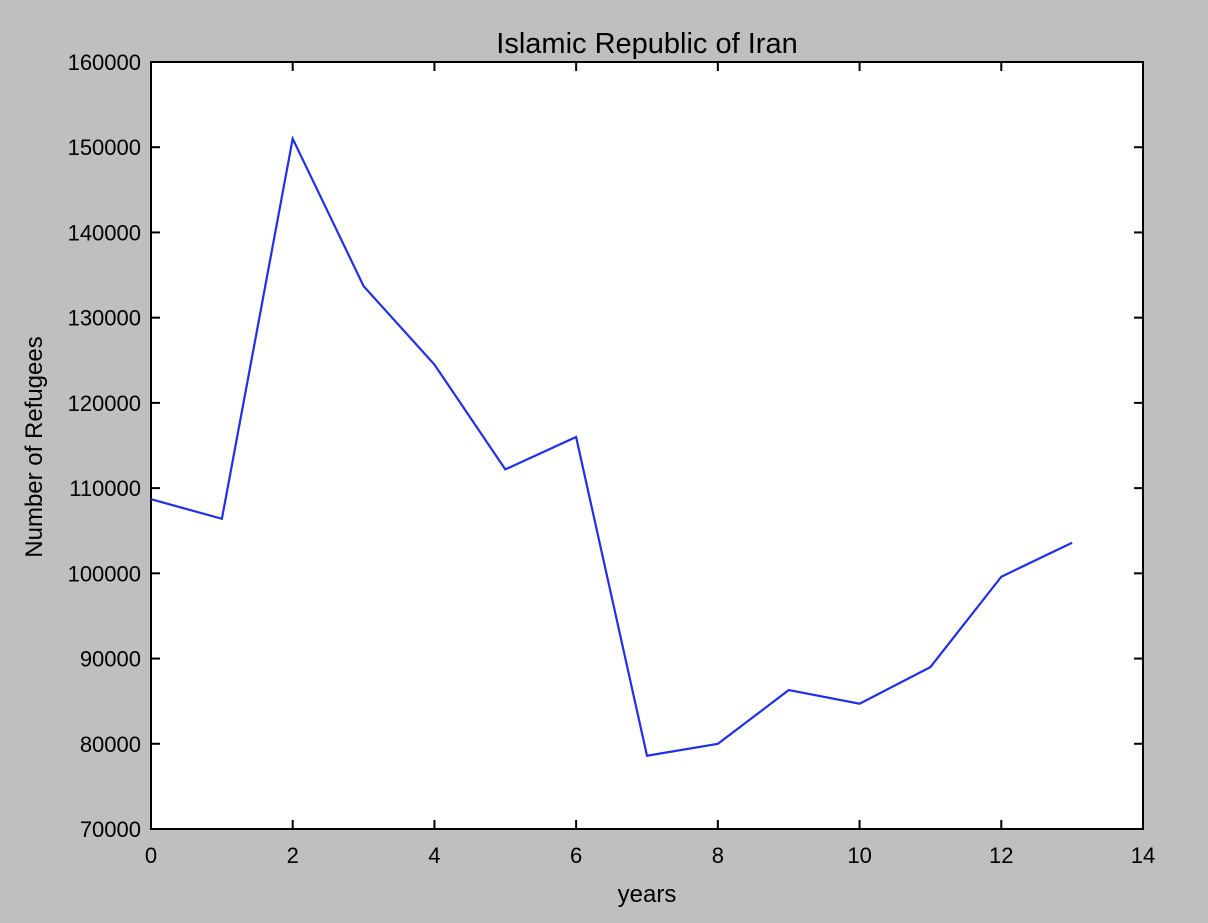  Describe the element at coordinates (718, 855) in the screenshot. I see `x-tick-label: 8` at that location.